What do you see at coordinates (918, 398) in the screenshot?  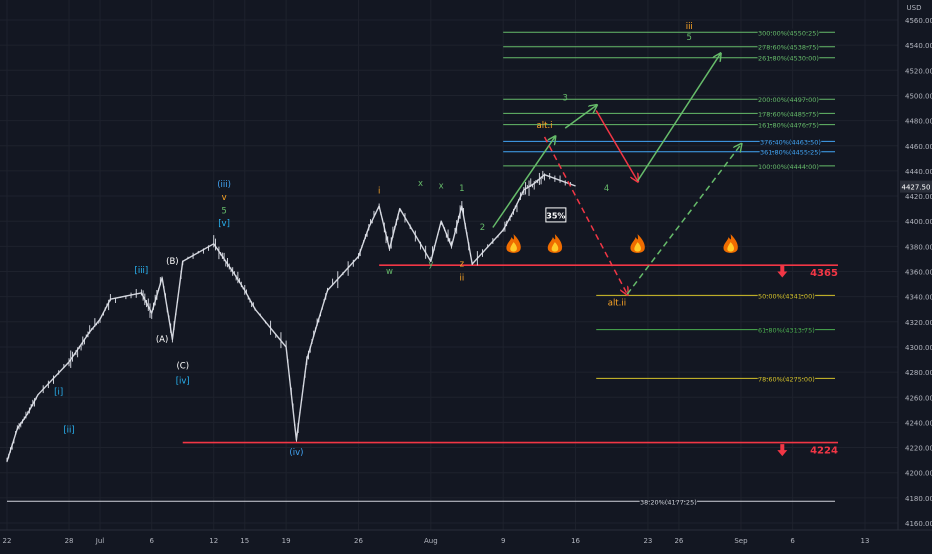 I see `price-tick-label: 4260.00` at bounding box center [918, 398].